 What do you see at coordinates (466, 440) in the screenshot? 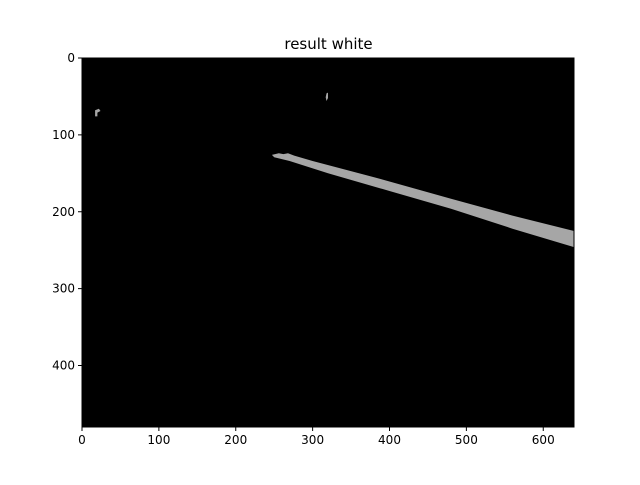
I see `x-tick-label: 500` at bounding box center [466, 440].